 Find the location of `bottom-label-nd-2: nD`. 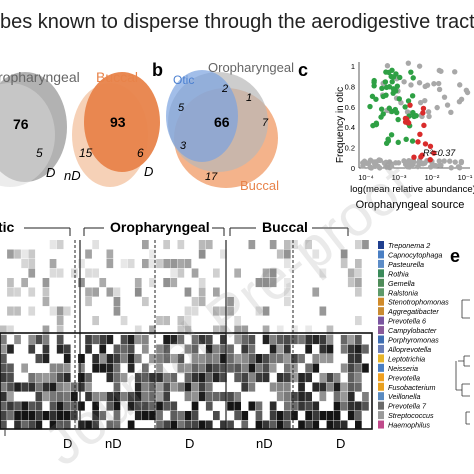

bottom-label-nd-2: nD is located at coordinates (264, 443).